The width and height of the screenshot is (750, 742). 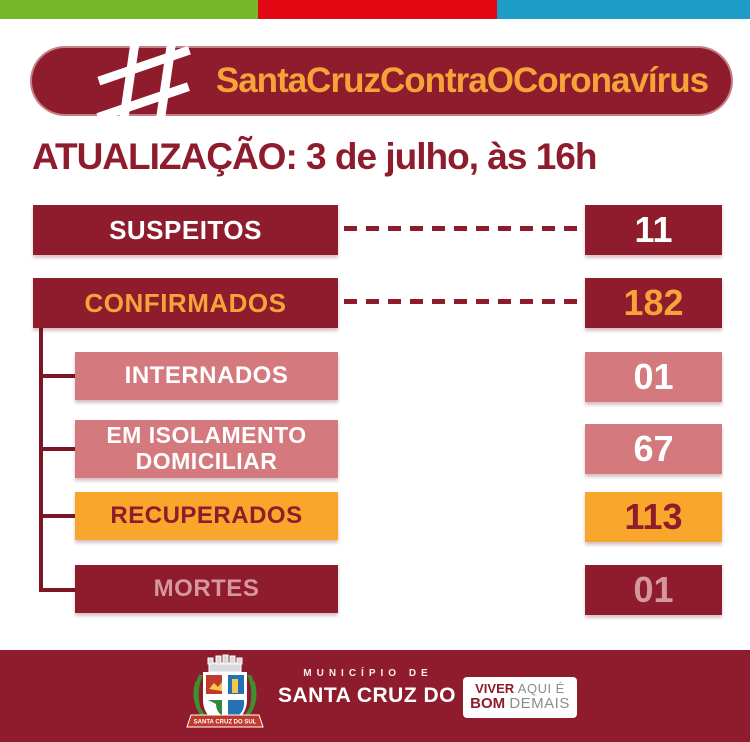 I want to click on municipio-text-block: MUNICÍPIO DE SANTA CRUZ DO SUL, so click(x=392, y=688).